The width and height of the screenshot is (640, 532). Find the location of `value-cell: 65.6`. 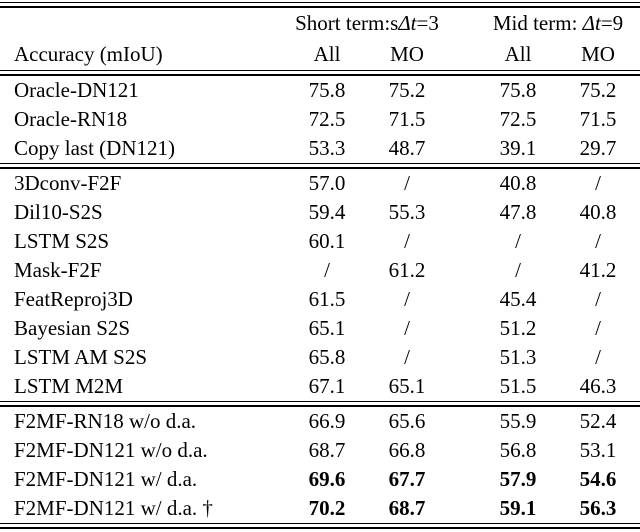

value-cell: 65.6 is located at coordinates (407, 421).